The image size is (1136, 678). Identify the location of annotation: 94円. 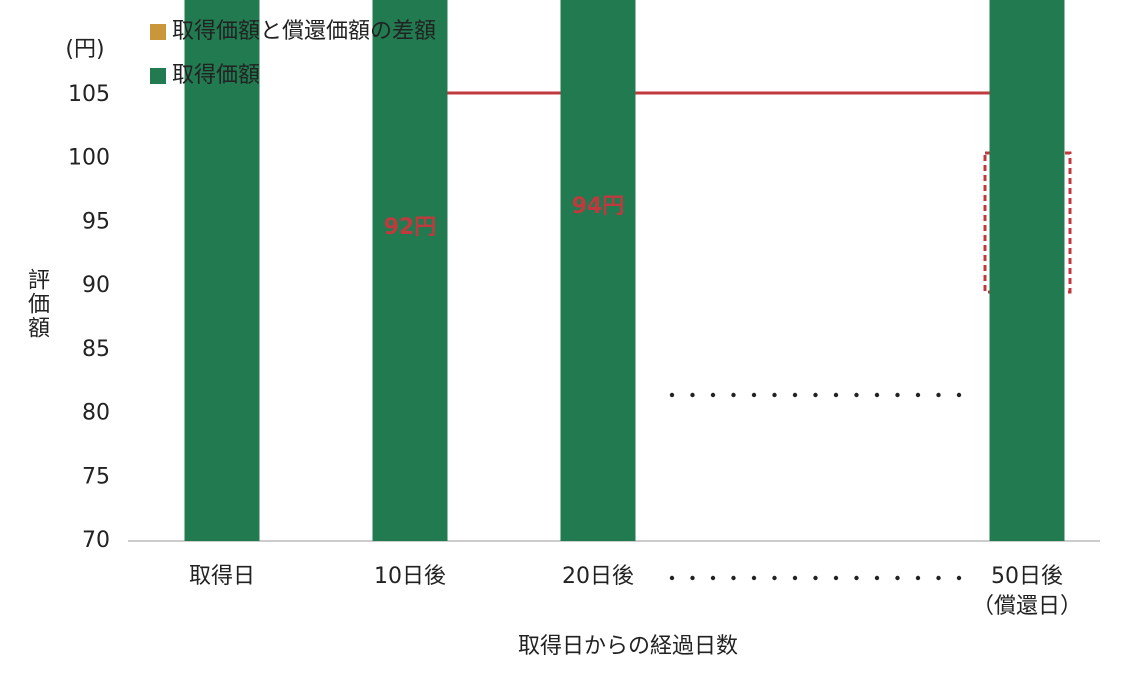
(598, 206).